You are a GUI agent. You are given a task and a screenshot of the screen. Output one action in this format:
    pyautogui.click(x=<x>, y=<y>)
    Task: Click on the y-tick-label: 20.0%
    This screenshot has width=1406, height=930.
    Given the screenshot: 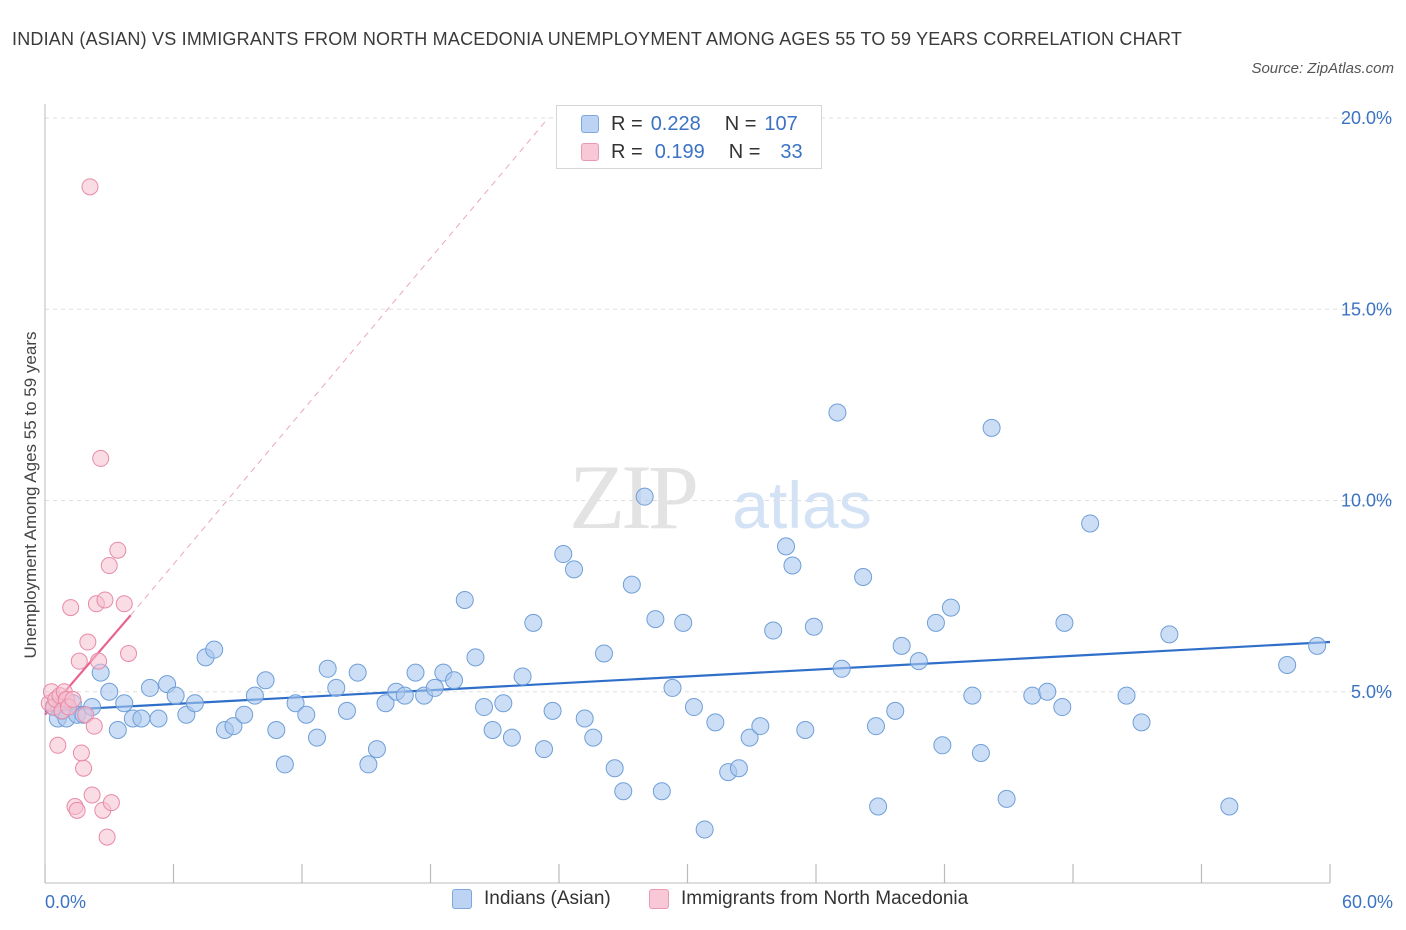 What is the action you would take?
    pyautogui.click(x=1366, y=118)
    